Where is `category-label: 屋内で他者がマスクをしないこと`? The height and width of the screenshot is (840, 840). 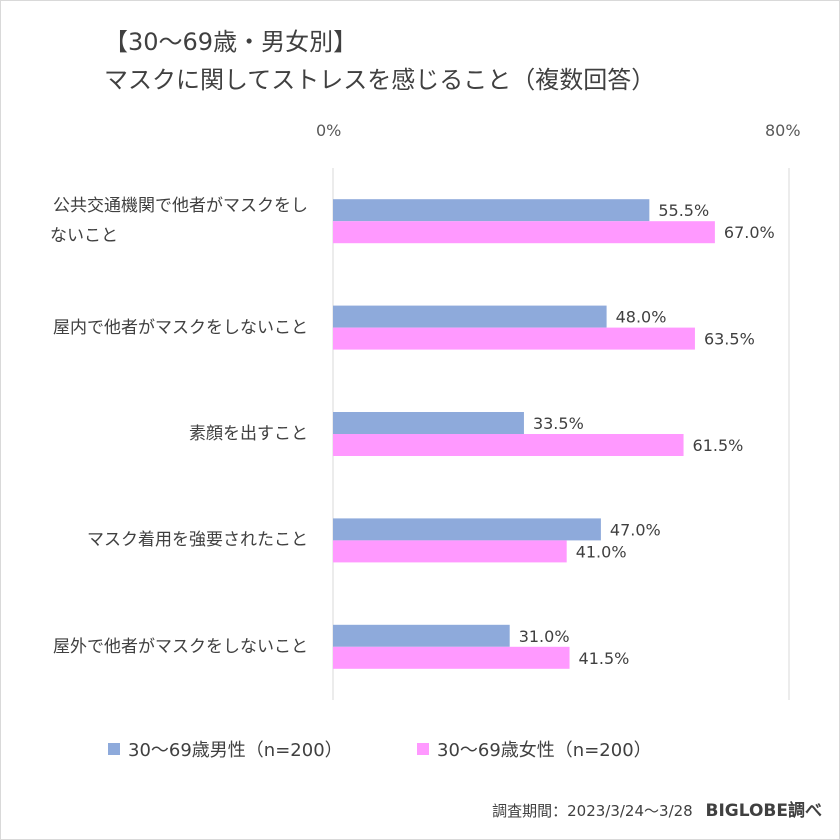
category-label: 屋内で他者がマスクをしないこと is located at coordinates (158, 328).